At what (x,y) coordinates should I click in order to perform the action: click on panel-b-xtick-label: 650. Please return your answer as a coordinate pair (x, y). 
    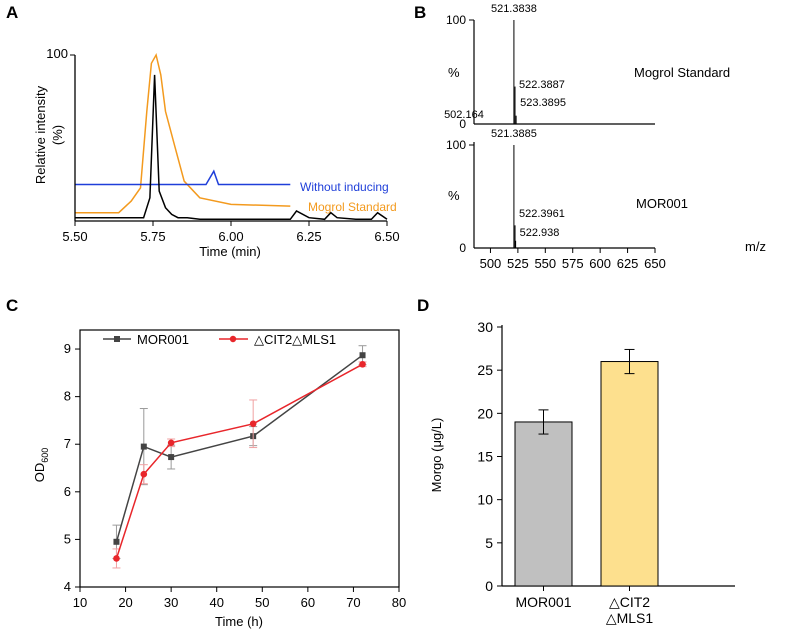
    Looking at the image, I should click on (655, 263).